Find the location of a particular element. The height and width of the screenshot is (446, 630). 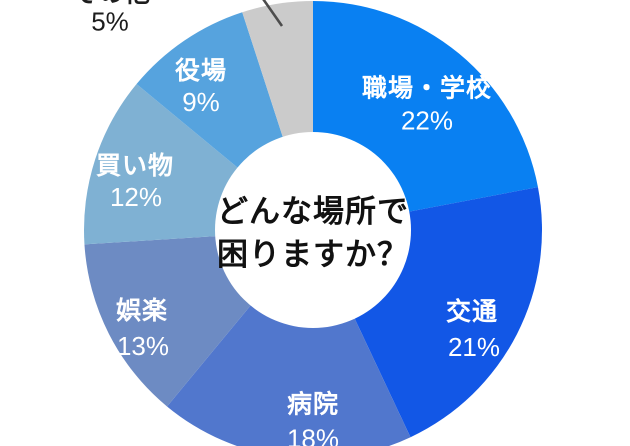

donut-hole is located at coordinates (313, 230).